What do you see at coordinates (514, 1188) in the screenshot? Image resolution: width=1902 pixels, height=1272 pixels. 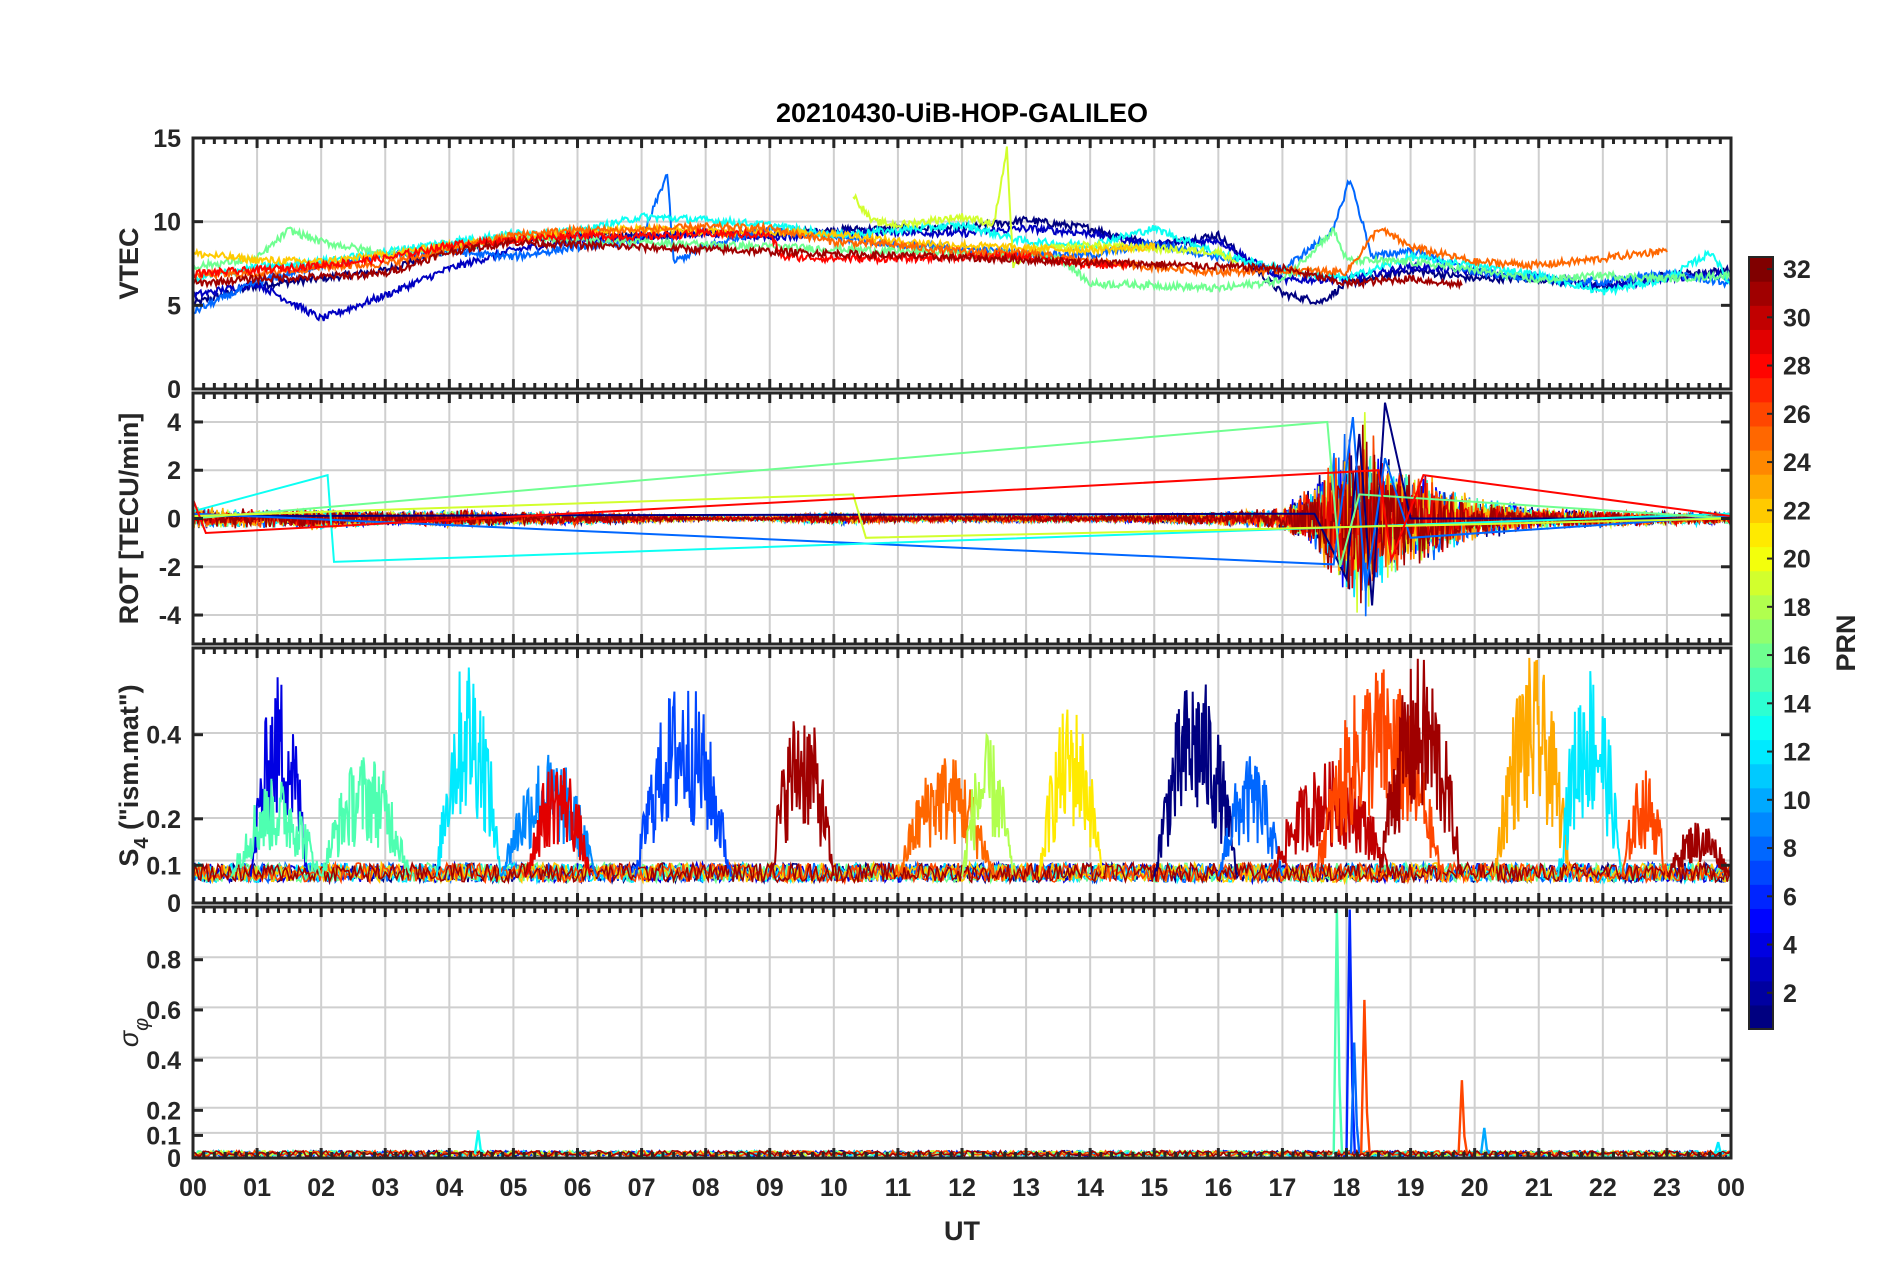 I see `x-tick-label: 05` at bounding box center [514, 1188].